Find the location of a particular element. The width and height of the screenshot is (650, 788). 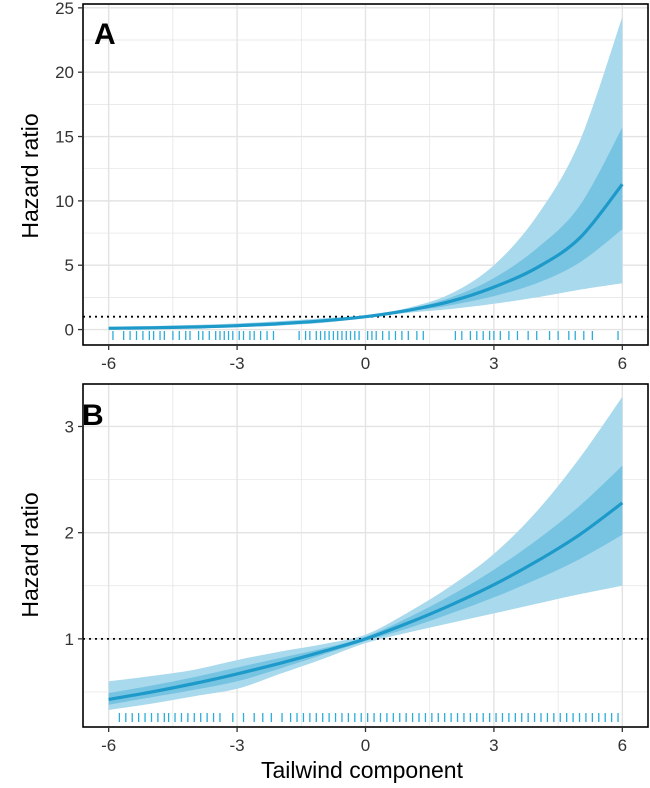

y-tick-label: 0 is located at coordinates (69, 330).